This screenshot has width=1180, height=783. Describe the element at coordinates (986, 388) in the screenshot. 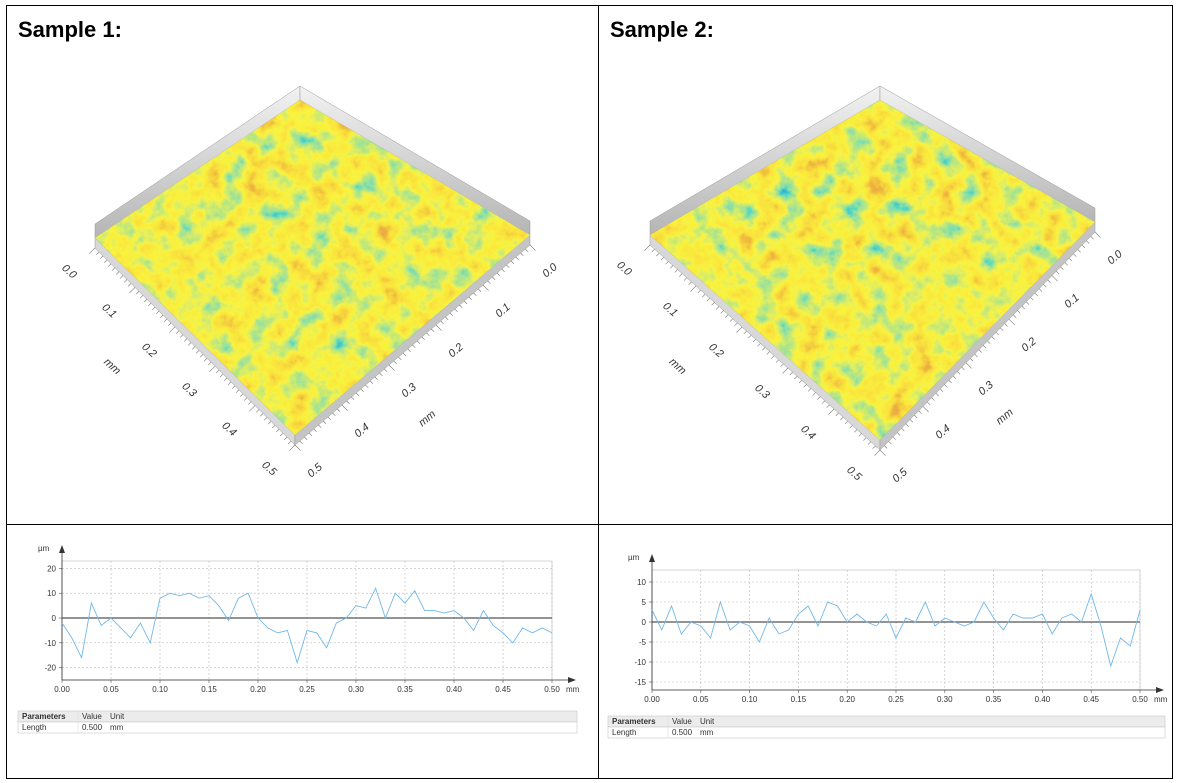

I see `surface-tick-label: 0.3` at that location.